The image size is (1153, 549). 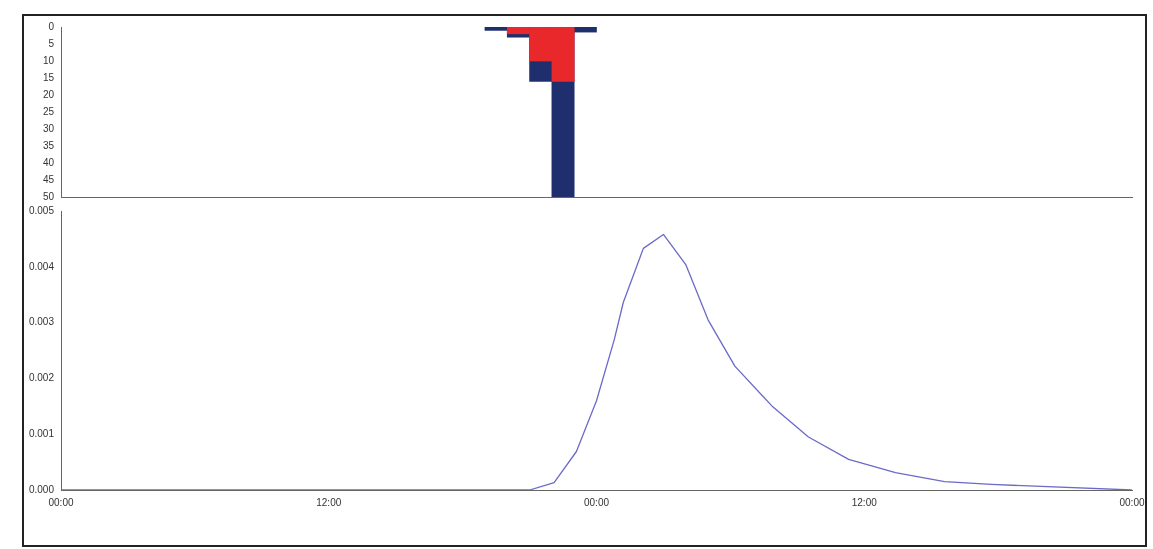 What do you see at coordinates (41, 322) in the screenshot?
I see `y-tick-label: 0.003` at bounding box center [41, 322].